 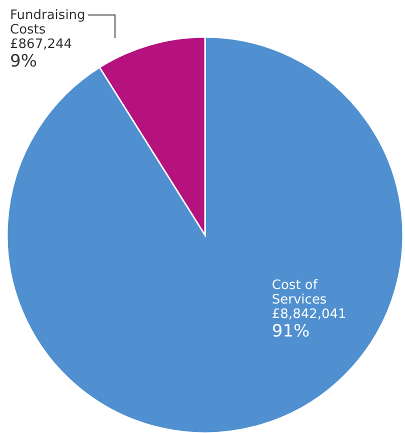 I want to click on data-label: £867,244 9%, so click(x=41, y=54).